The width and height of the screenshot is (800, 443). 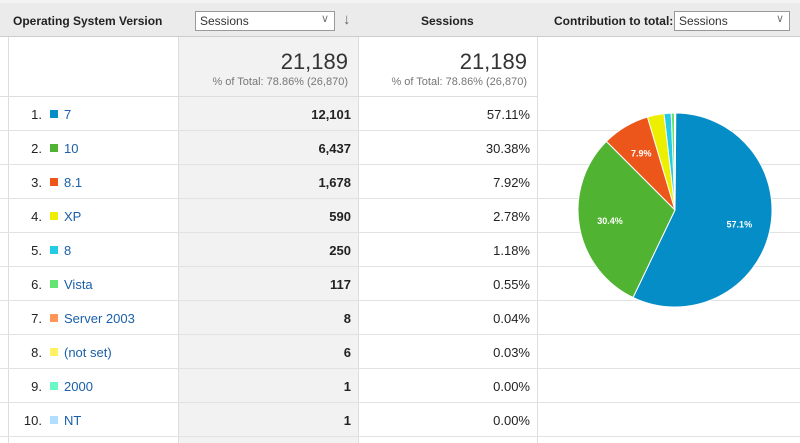 What do you see at coordinates (36, 114) in the screenshot?
I see `row-index: 1.` at bounding box center [36, 114].